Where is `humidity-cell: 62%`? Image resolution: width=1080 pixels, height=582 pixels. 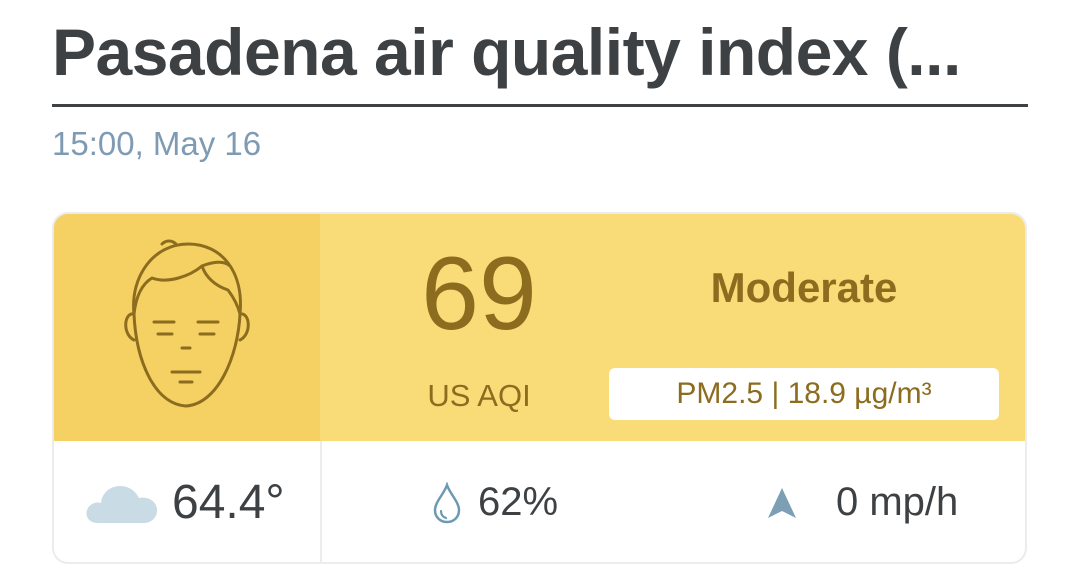
humidity-cell: 62% is located at coordinates (495, 501).